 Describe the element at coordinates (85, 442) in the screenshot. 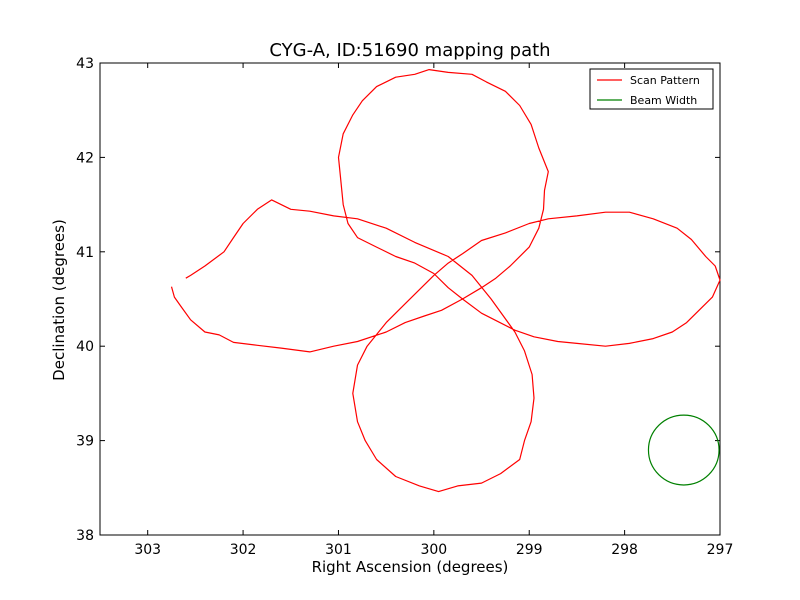

I see `y-tick-label: 39` at that location.